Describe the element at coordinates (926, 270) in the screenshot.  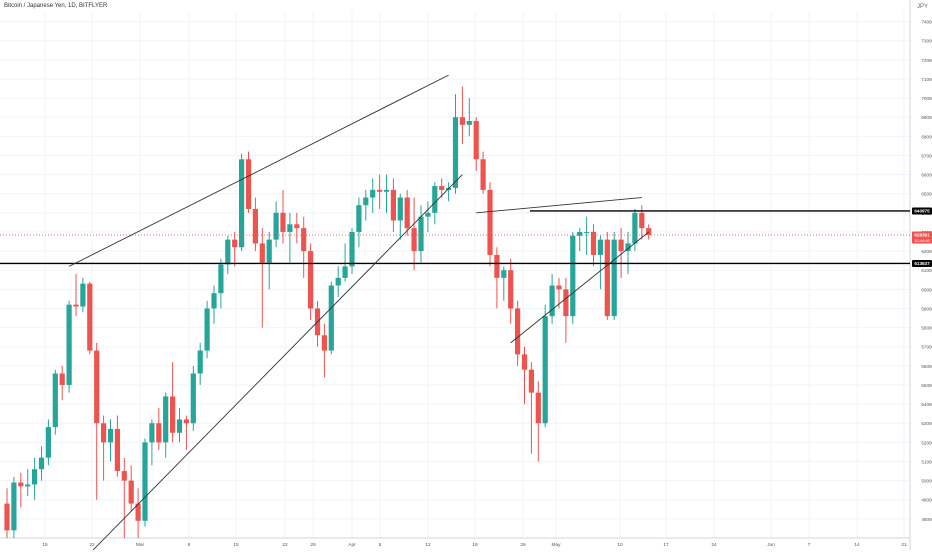
I see `y-tick-label: 610000` at that location.